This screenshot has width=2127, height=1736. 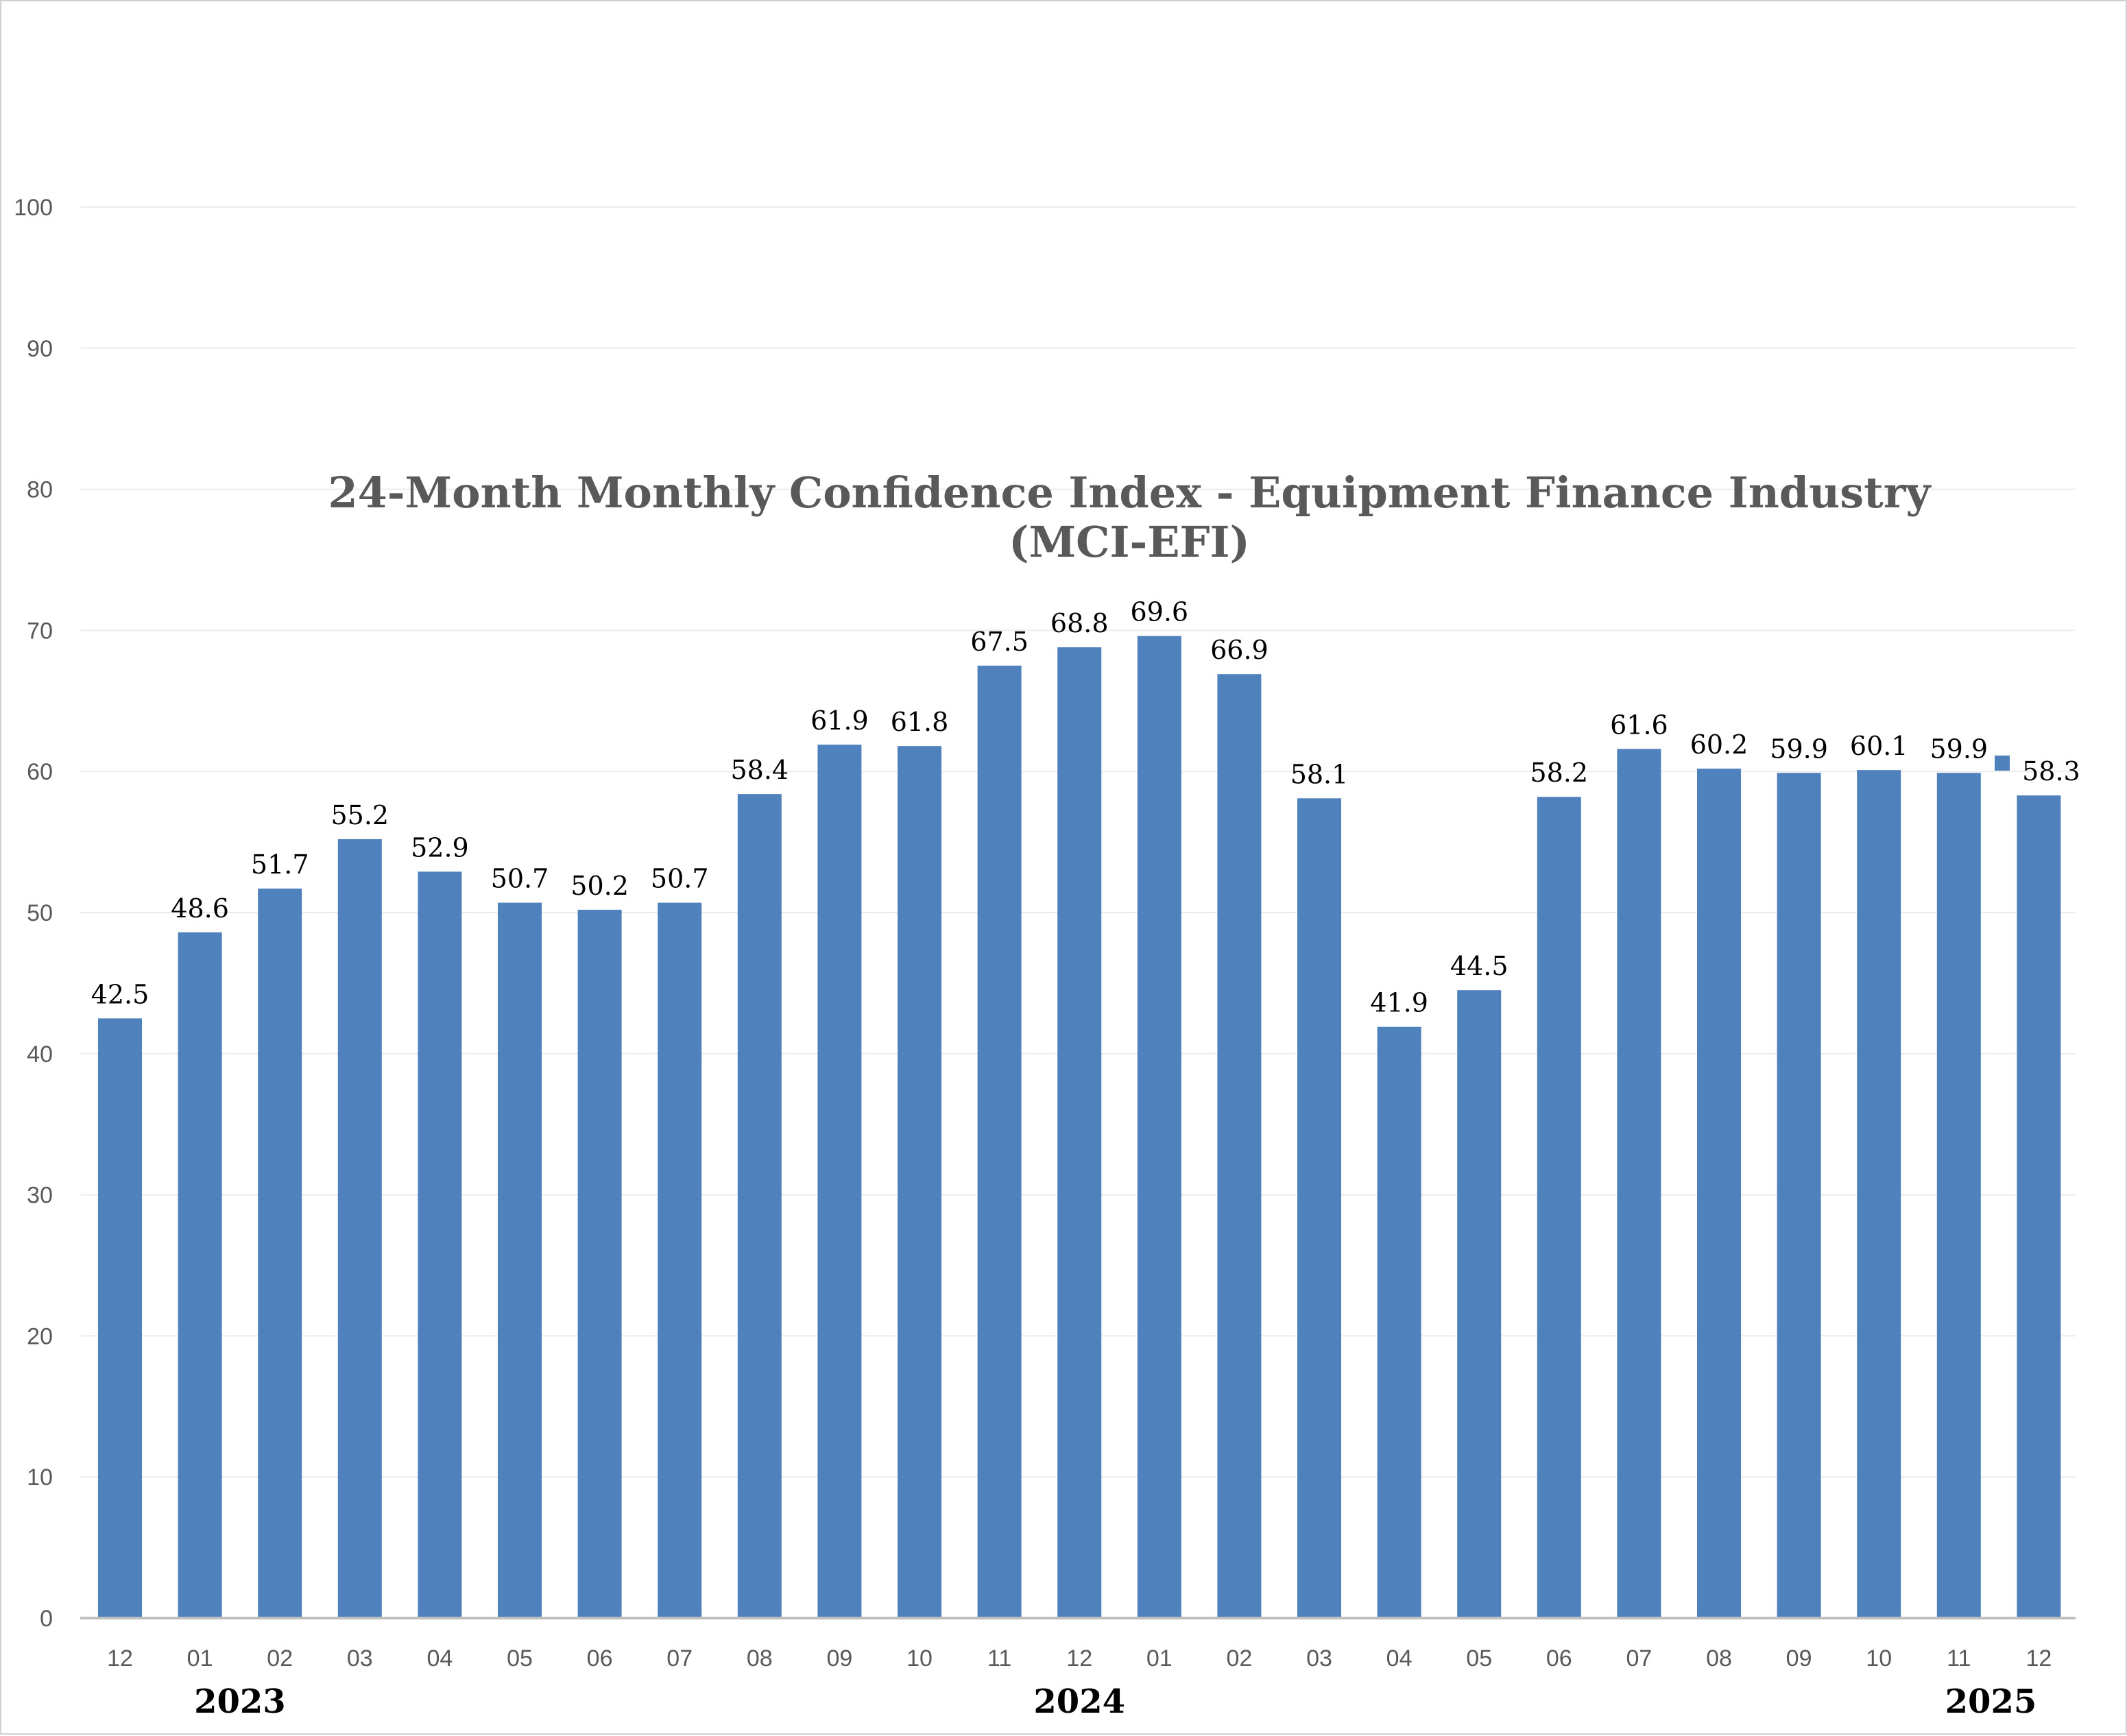 What do you see at coordinates (46, 1619) in the screenshot?
I see `y-tick-label: 0` at bounding box center [46, 1619].